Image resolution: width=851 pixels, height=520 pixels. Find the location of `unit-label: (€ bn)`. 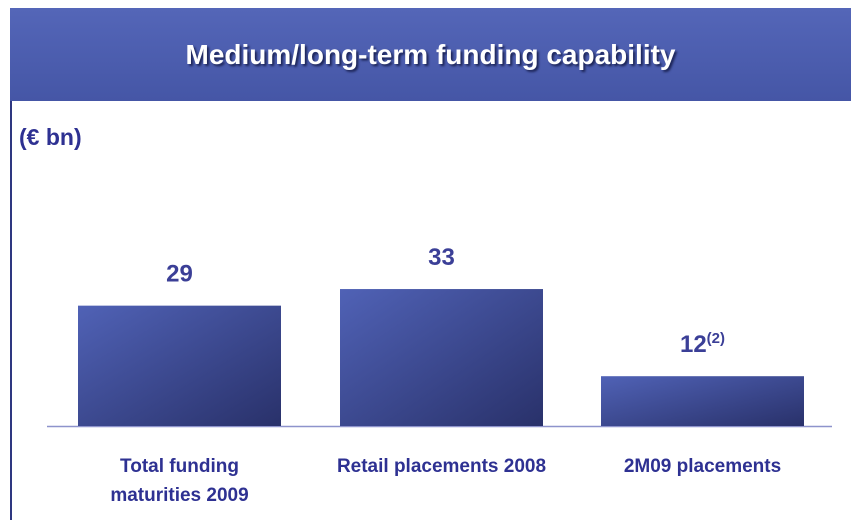

unit-label: (€ bn) is located at coordinates (50, 137).